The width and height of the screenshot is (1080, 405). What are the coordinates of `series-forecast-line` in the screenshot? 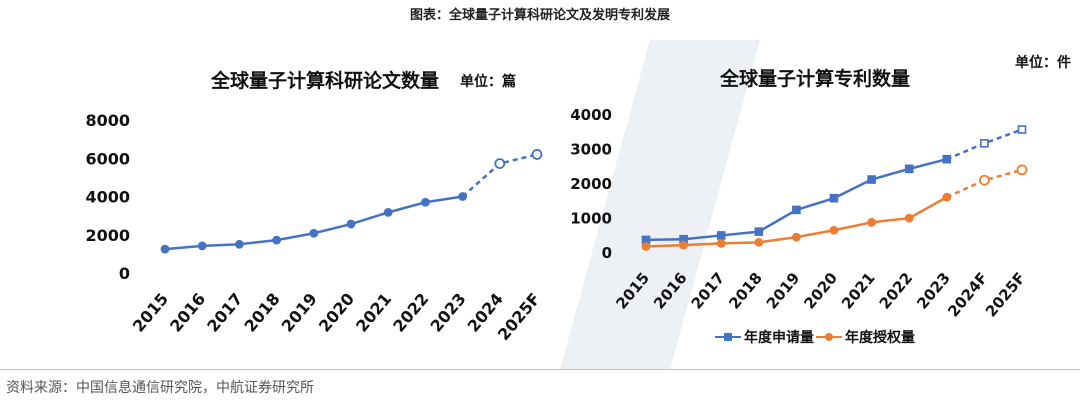 It's located at (984, 183).